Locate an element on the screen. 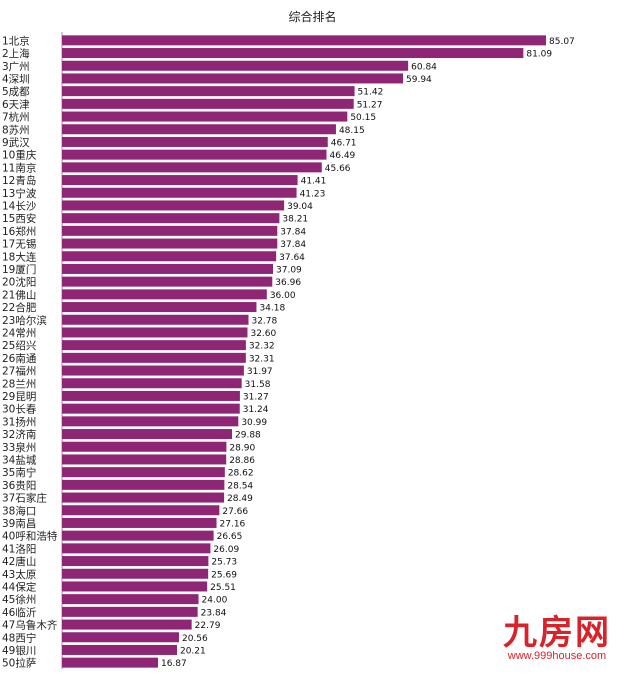 This screenshot has height=675, width=625. category-label: 28兰州 is located at coordinates (19, 383).